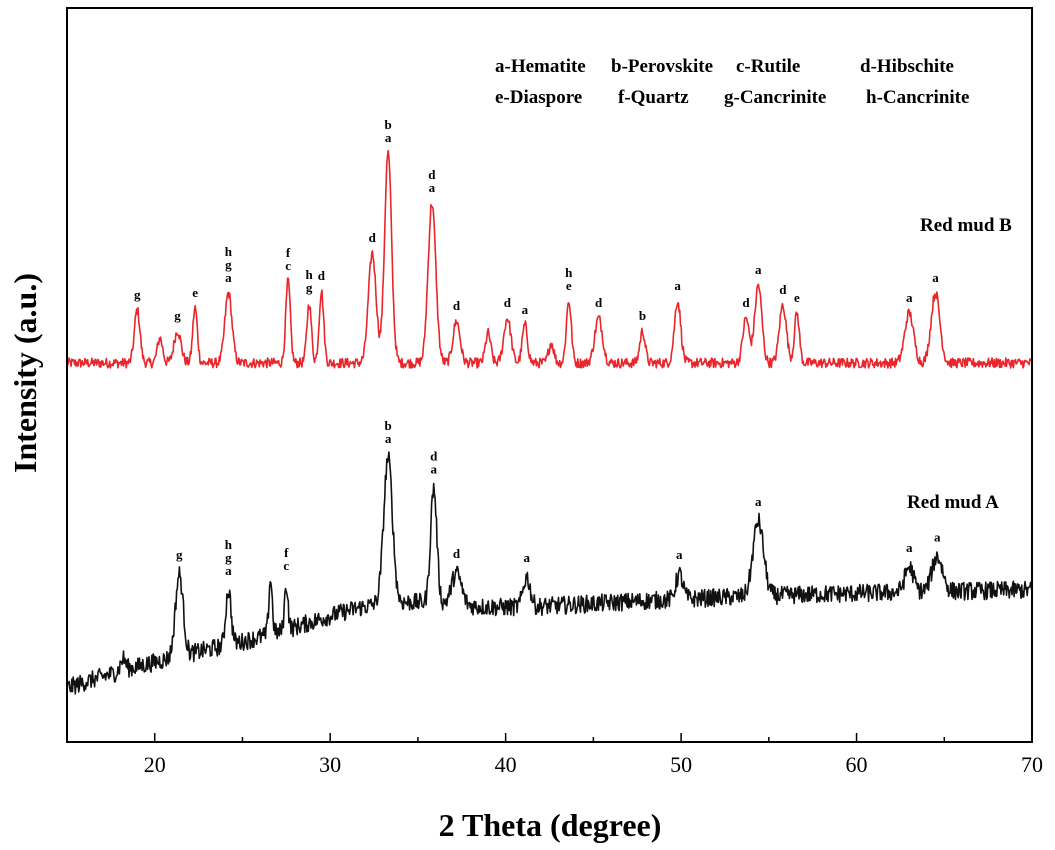  Describe the element at coordinates (540, 66) in the screenshot. I see `legend-entry: a-Hematite` at that location.